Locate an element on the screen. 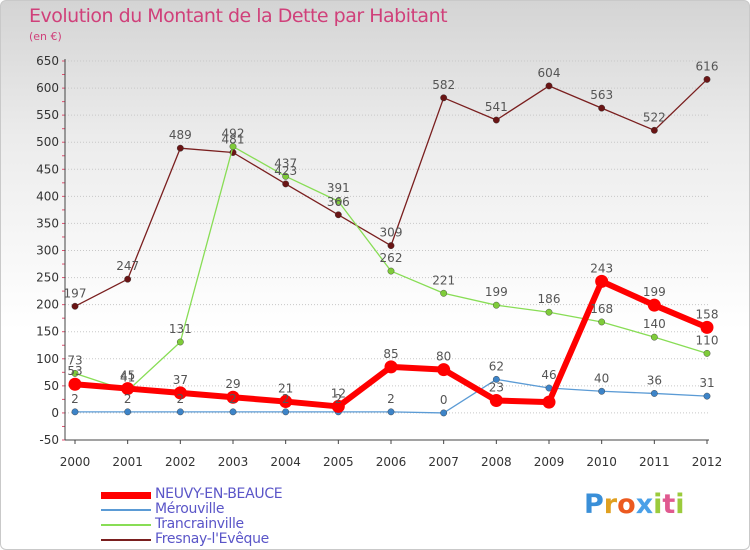  data-label: 186 is located at coordinates (549, 299).